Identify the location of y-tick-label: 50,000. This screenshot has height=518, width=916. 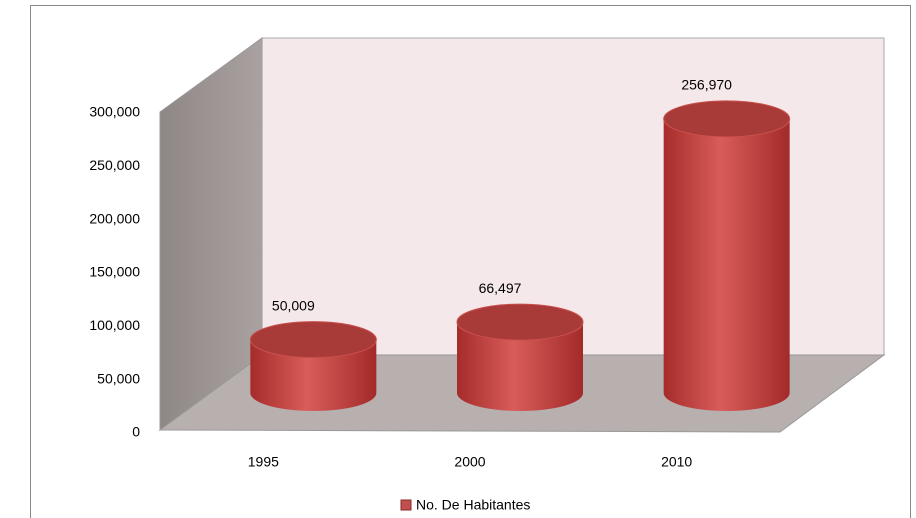
(118, 378).